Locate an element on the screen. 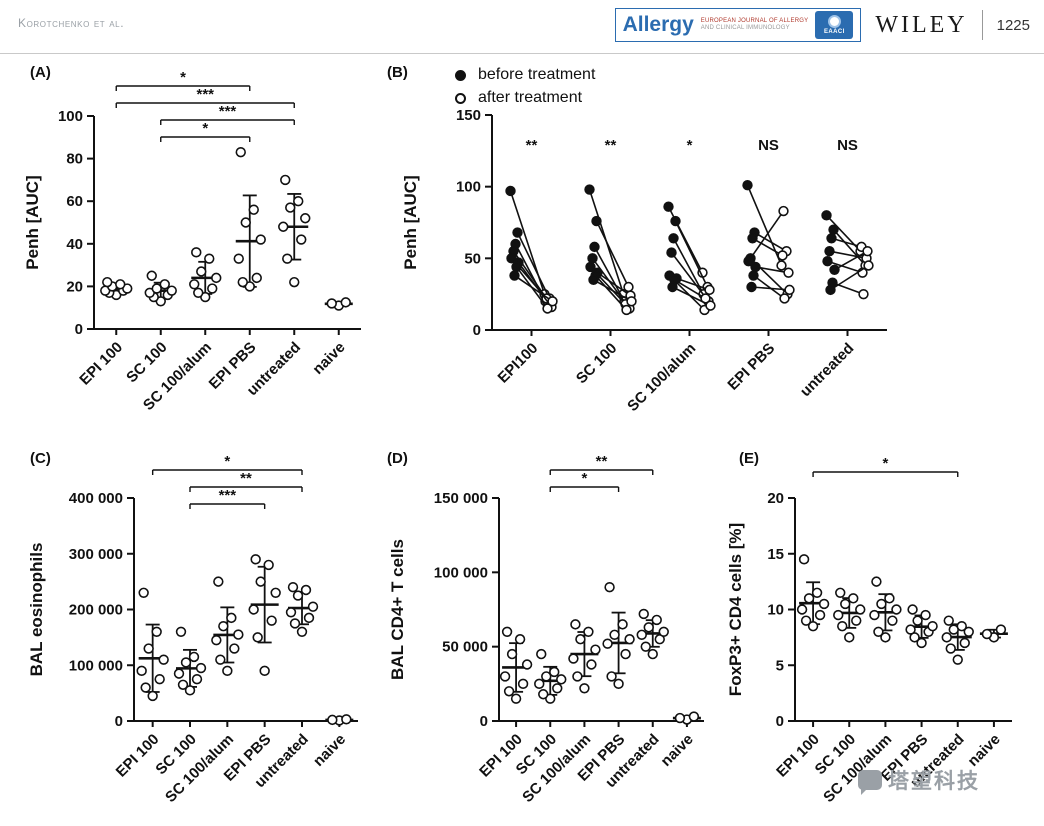 Image resolution: width=1044 pixels, height=826 pixels. running-head: Korotchenko et al. is located at coordinates (71, 23).